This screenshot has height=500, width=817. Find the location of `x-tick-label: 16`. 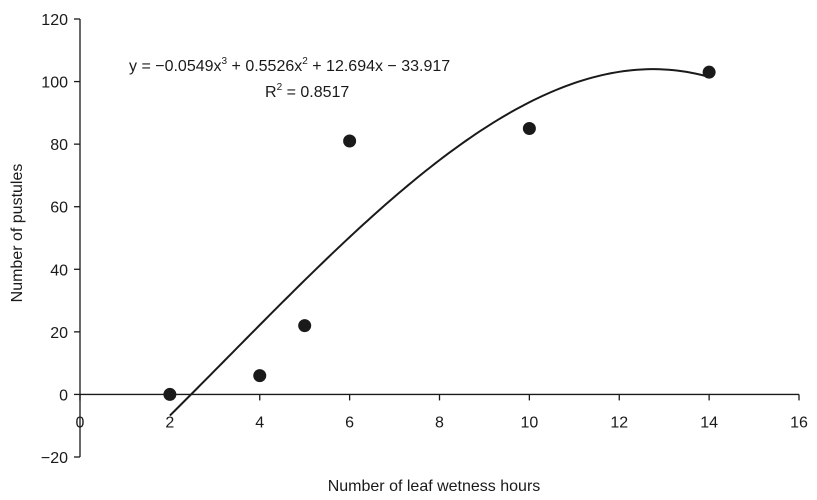

x-tick-label: 16 is located at coordinates (799, 422).